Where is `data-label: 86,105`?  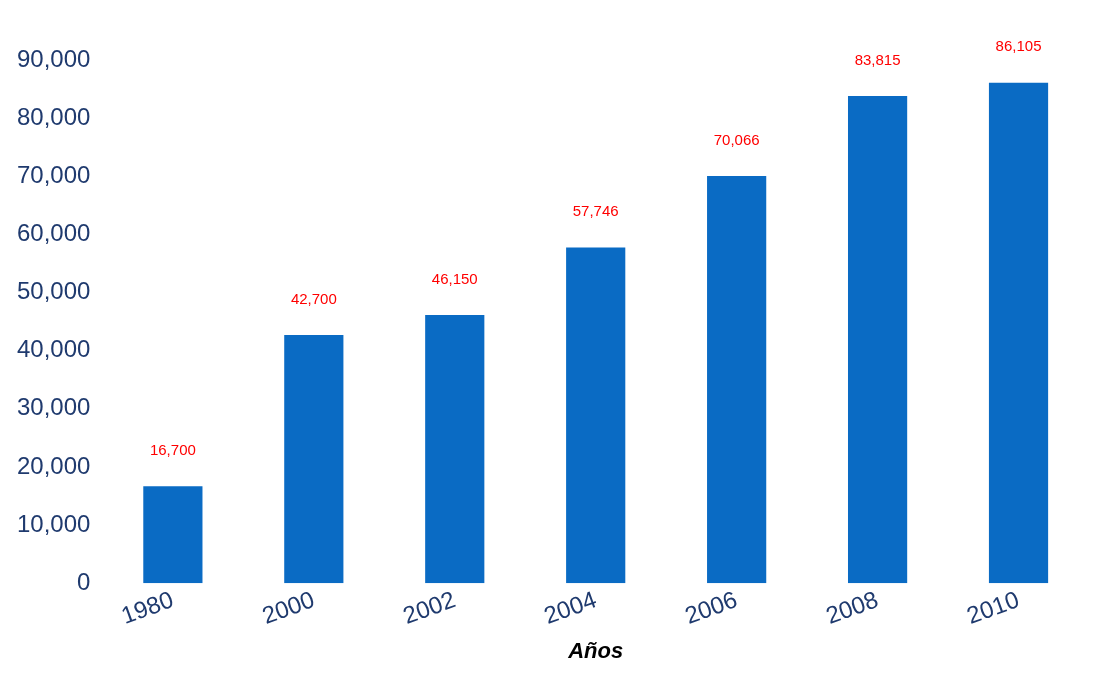
data-label: 86,105 is located at coordinates (1018, 46).